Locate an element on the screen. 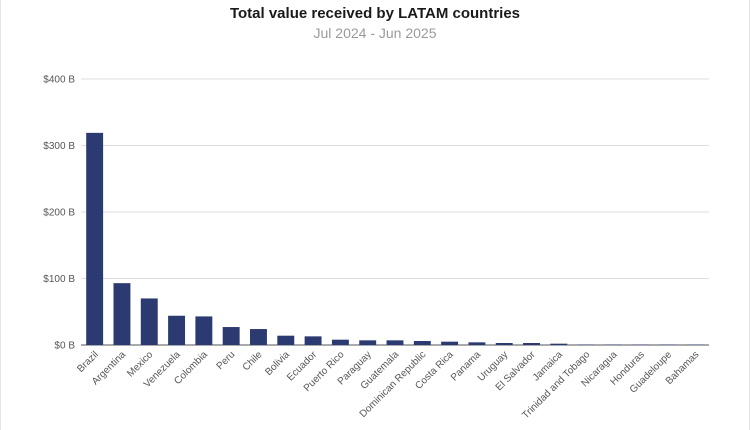 Image resolution: width=750 pixels, height=430 pixels. y-tick-label: $100 B is located at coordinates (59, 279).